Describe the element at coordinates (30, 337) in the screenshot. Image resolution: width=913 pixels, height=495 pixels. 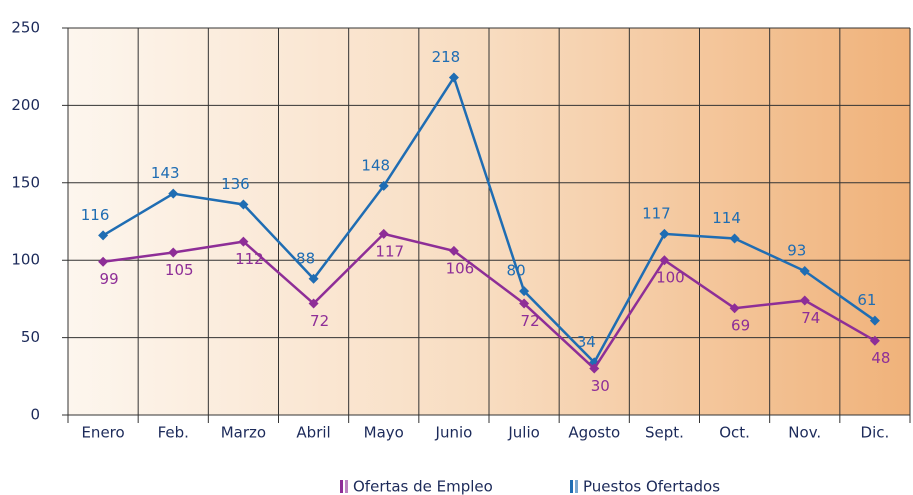
I see `y-tick-label: 50` at that location.